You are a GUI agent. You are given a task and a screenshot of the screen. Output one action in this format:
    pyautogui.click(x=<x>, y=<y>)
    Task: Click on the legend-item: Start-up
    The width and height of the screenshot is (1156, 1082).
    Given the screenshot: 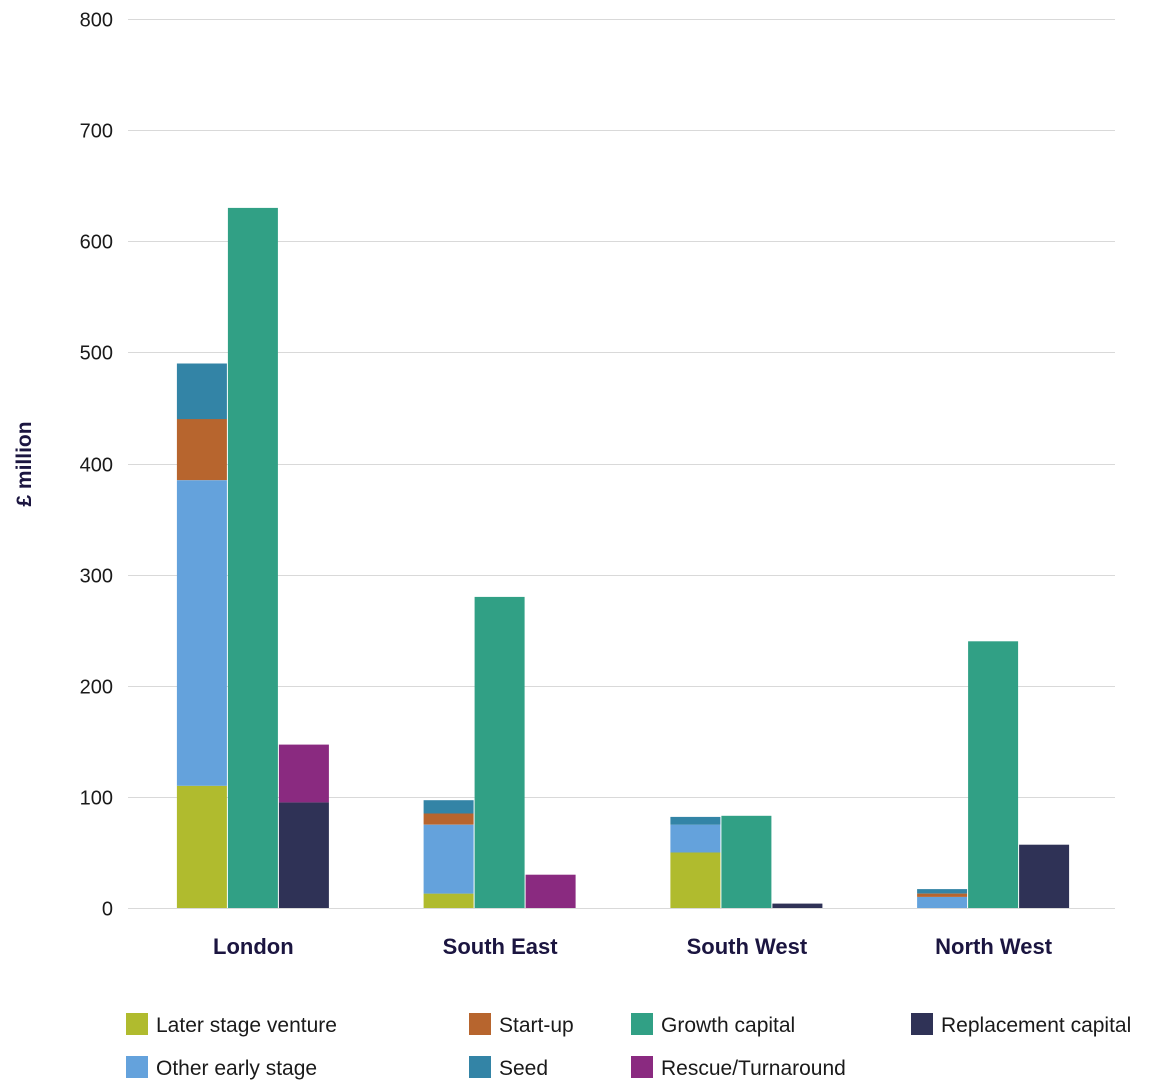 What is the action you would take?
    pyautogui.click(x=521, y=1025)
    